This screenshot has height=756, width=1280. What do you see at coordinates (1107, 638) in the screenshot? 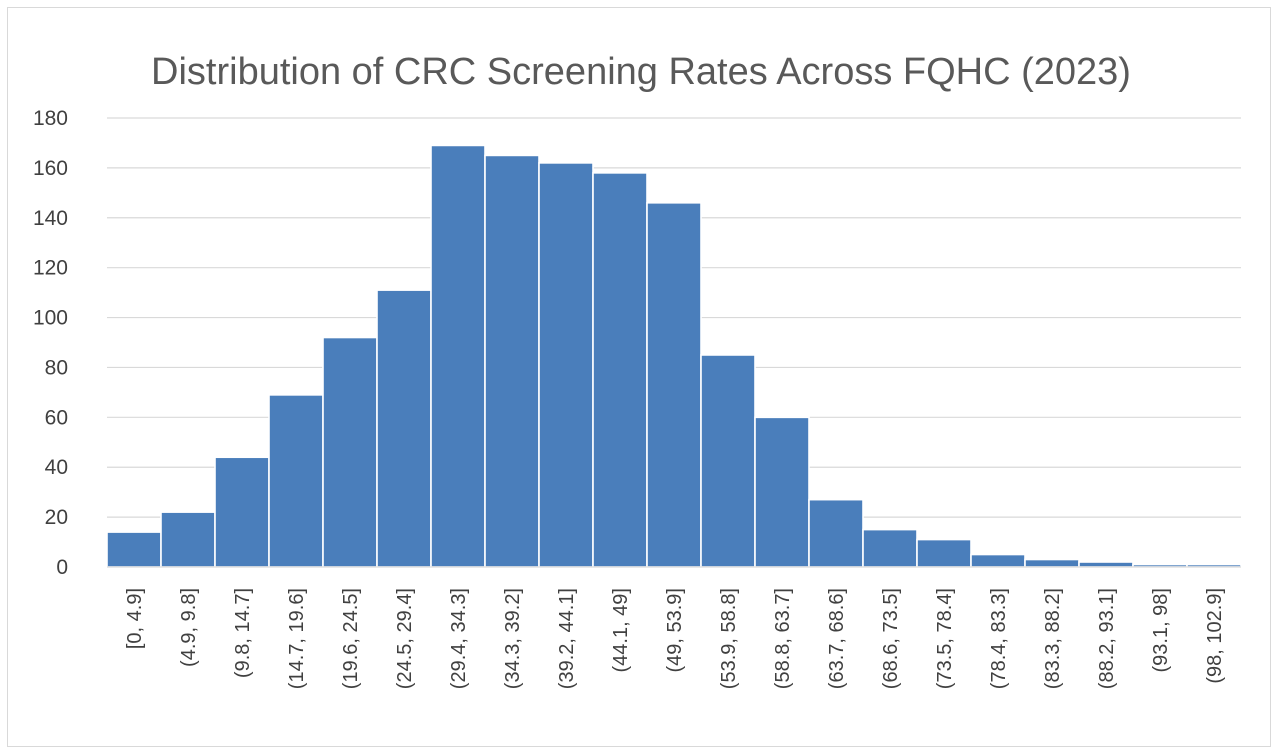
I see `x-tick-label: (88.2, 93.1]` at bounding box center [1107, 638].